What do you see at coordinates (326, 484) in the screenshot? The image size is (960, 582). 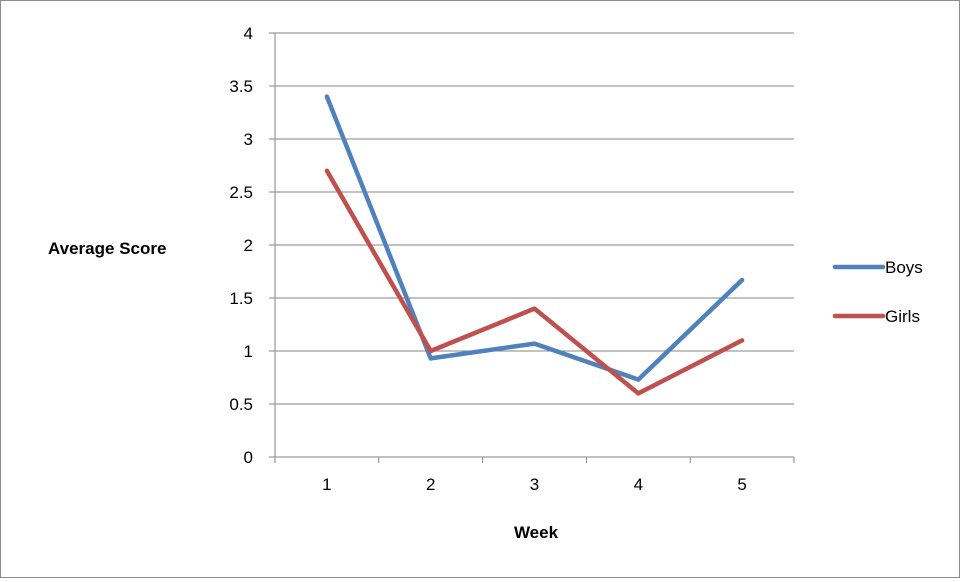 I see `x-tick-label: 1` at bounding box center [326, 484].